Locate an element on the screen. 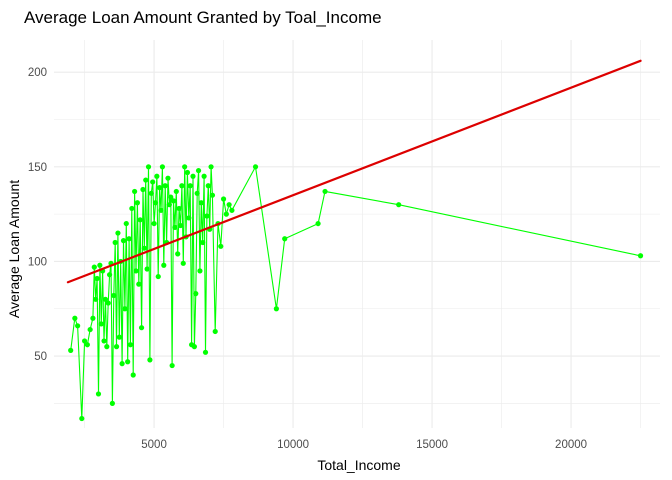 This screenshot has width=672, height=480. x-axis-title: Total_Income is located at coordinates (358, 465).